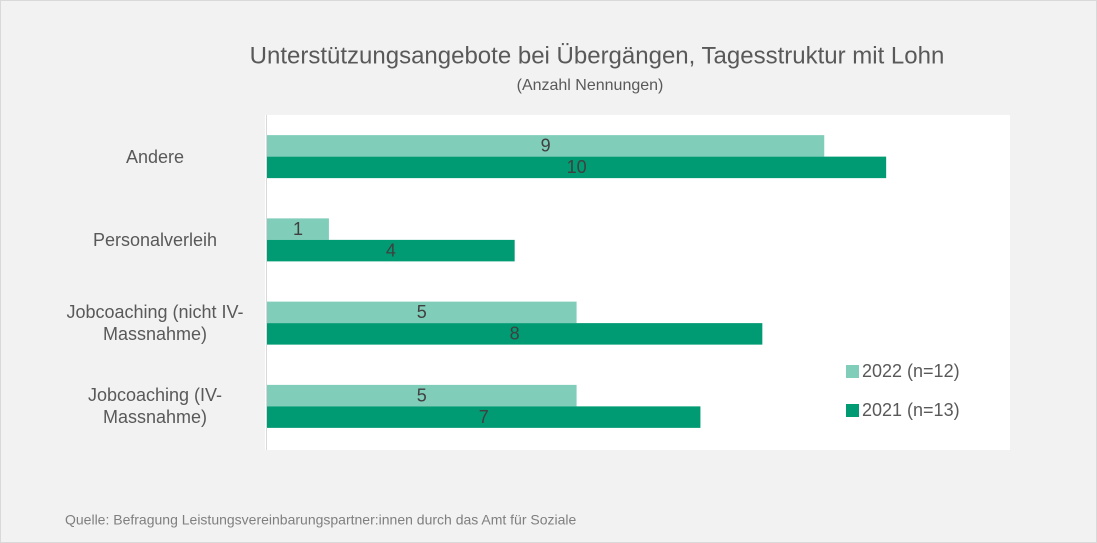 Image resolution: width=1097 pixels, height=543 pixels. What do you see at coordinates (911, 371) in the screenshot?
I see `legend-label: 2022 (n=12)` at bounding box center [911, 371].